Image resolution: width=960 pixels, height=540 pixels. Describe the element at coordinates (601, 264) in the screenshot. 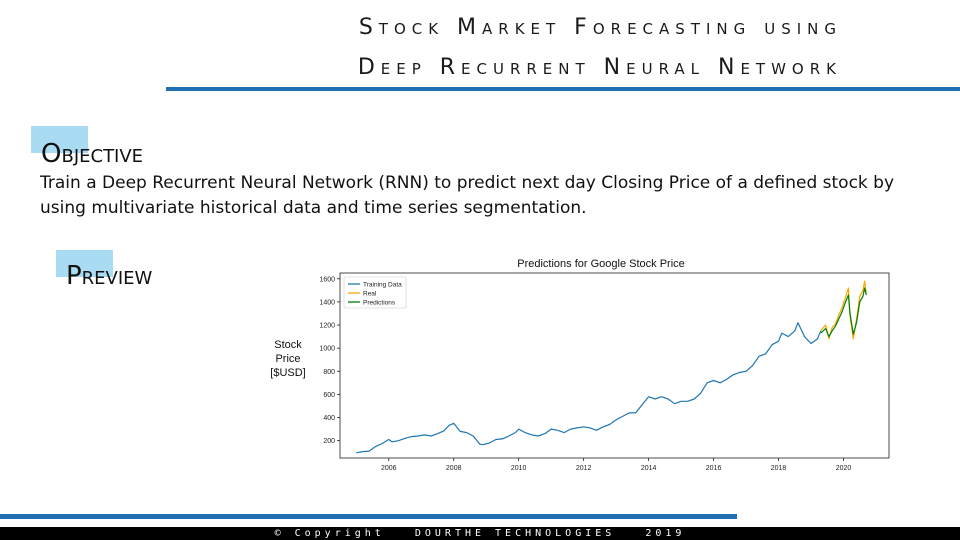

I see `chart-title: Predictions for Google Stock Price` at that location.